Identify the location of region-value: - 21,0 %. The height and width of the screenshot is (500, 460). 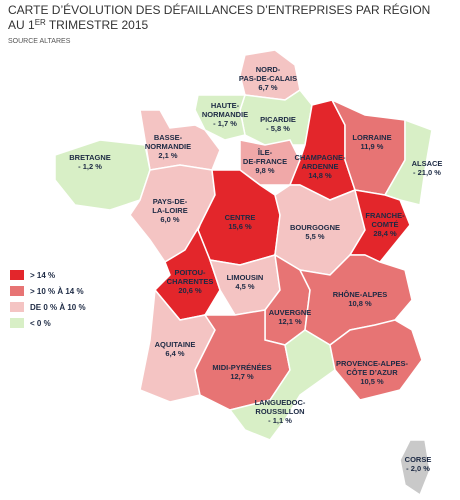
(427, 172).